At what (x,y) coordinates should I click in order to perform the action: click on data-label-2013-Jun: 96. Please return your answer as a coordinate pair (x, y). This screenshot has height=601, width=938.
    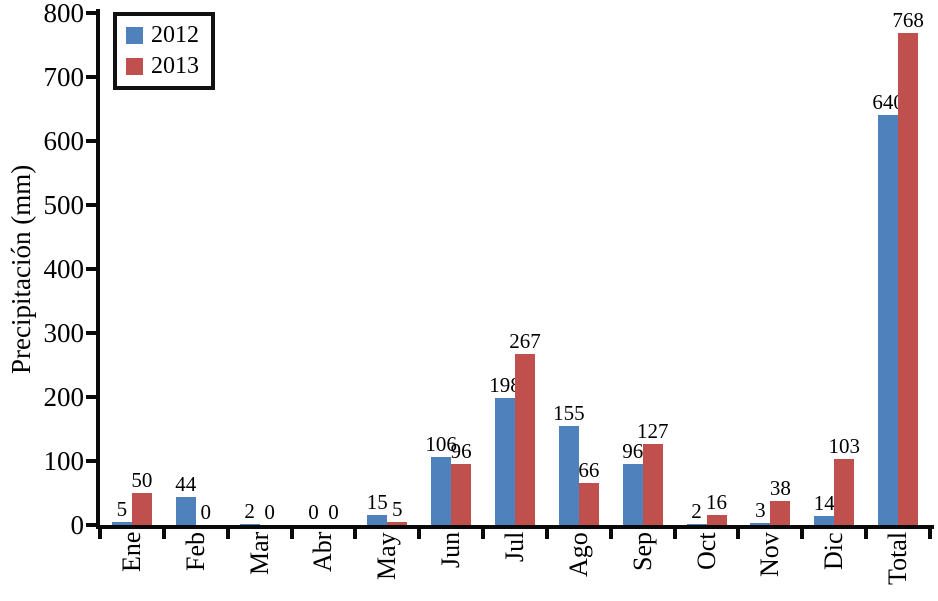
    Looking at the image, I should click on (461, 451).